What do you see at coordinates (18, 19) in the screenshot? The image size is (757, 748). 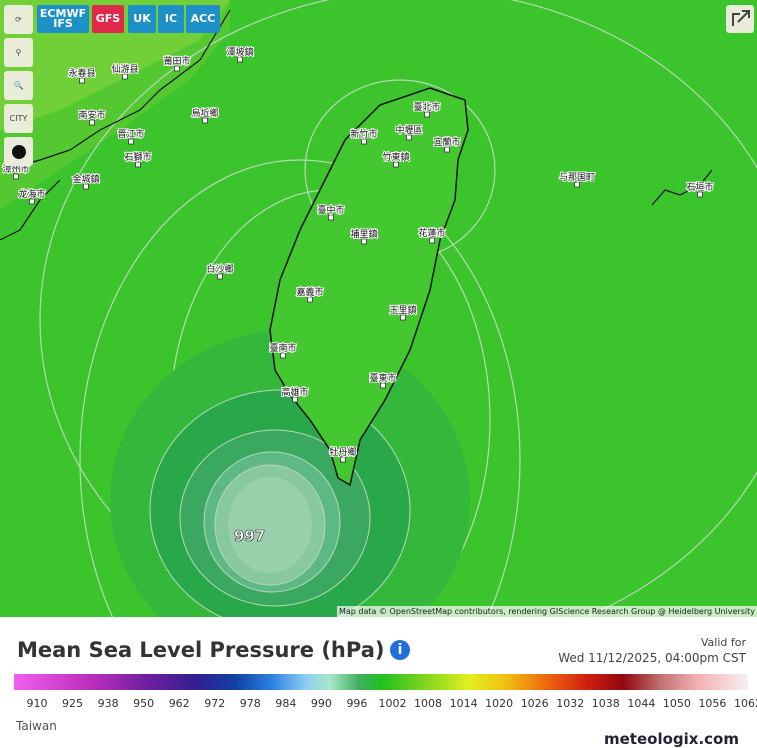 I see `refresh-button: ⟳` at bounding box center [18, 19].